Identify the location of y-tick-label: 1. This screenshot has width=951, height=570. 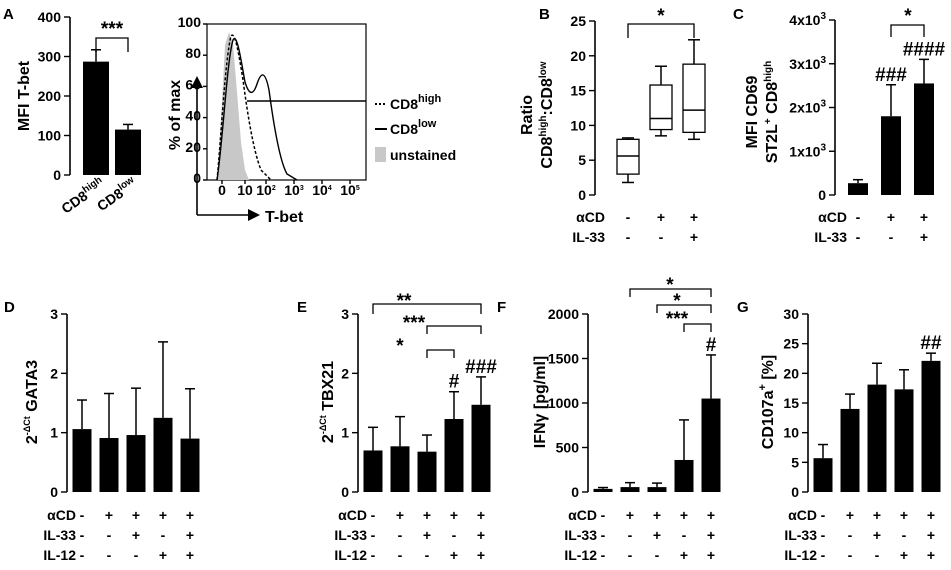
(345, 433).